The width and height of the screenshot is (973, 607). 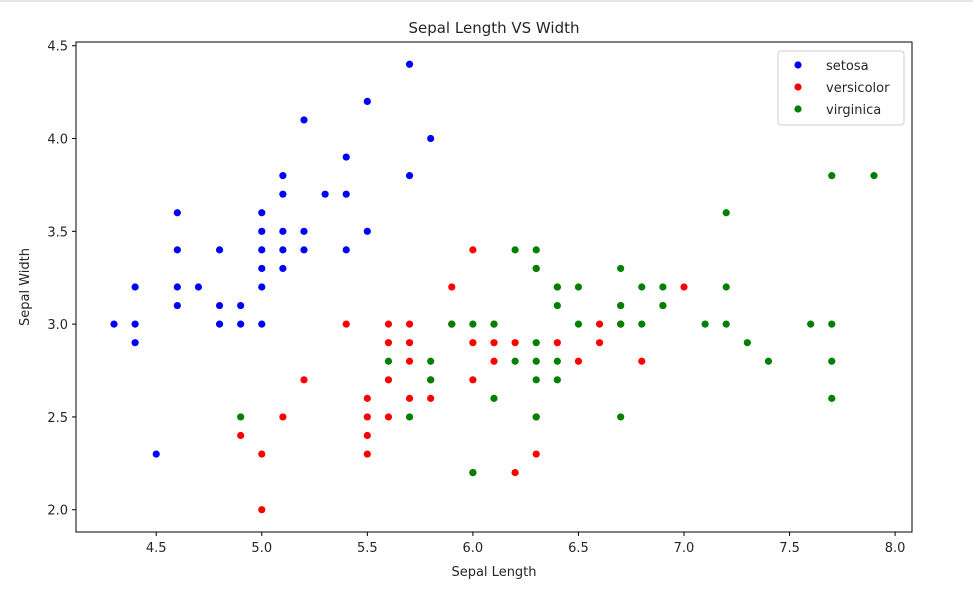 What do you see at coordinates (57, 232) in the screenshot?
I see `y-tick-label: 3.5` at bounding box center [57, 232].